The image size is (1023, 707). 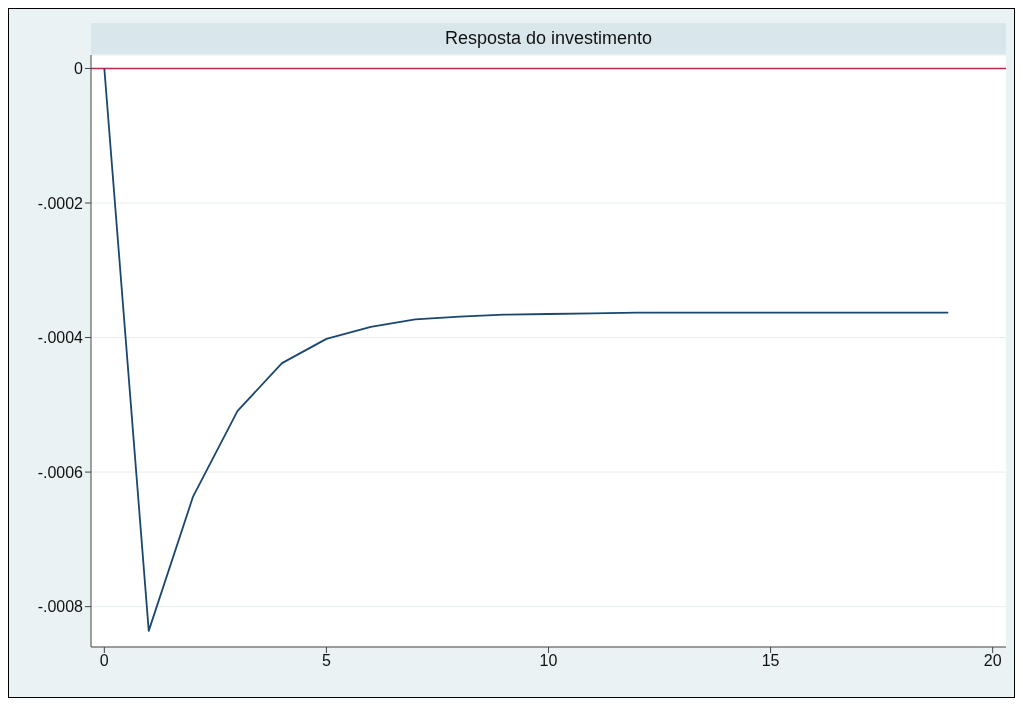 I want to click on x-tick-label: 5, so click(x=326, y=661).